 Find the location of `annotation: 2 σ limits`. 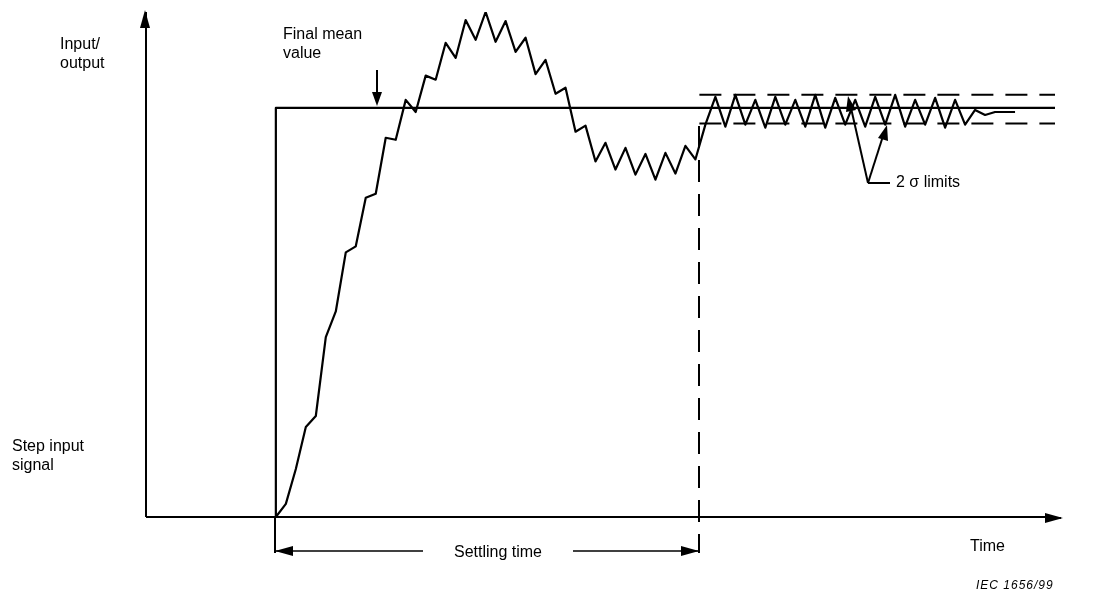

annotation: 2 σ limits is located at coordinates (929, 182).